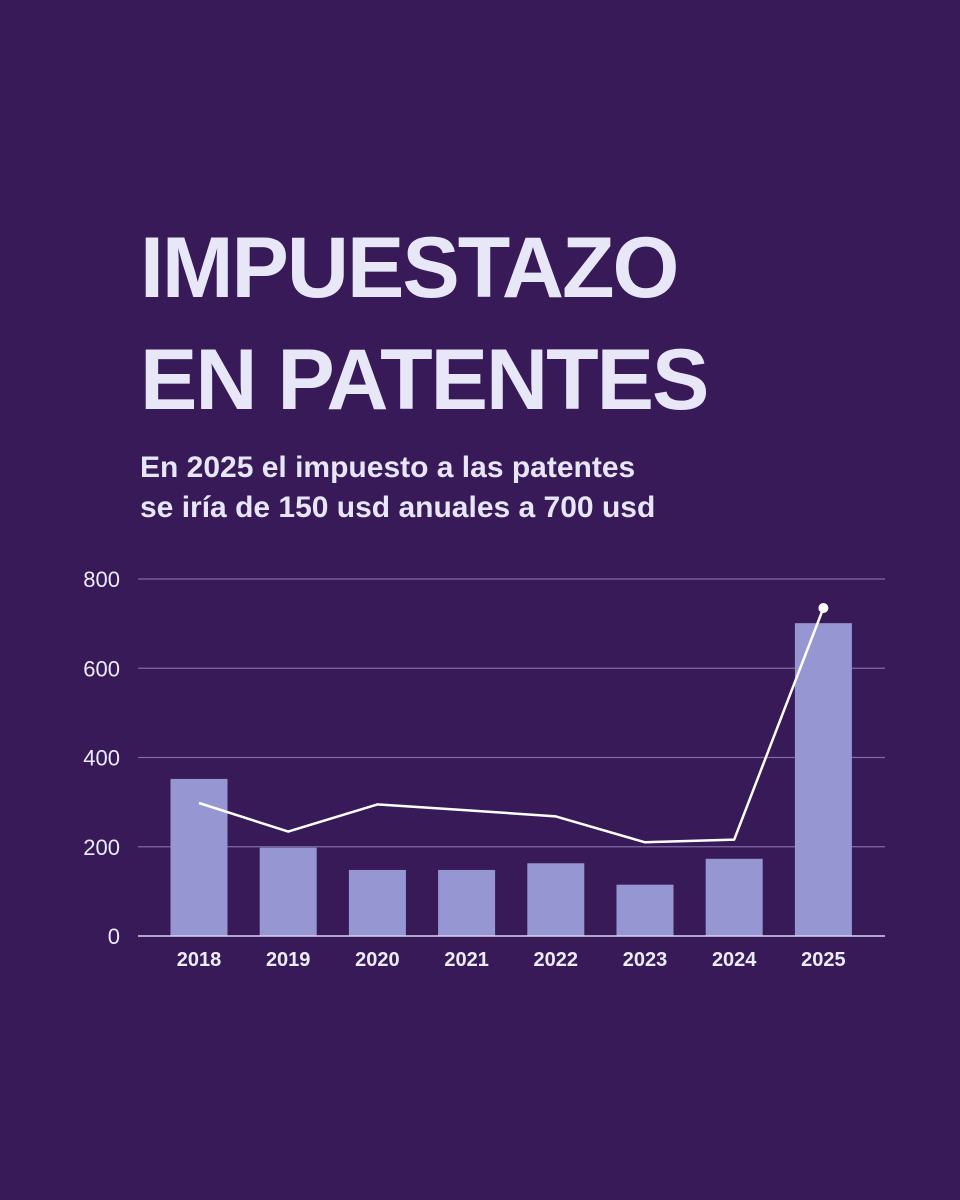 The image size is (960, 1200). I want to click on title-line-1: IMPUESTAZO, so click(409, 268).